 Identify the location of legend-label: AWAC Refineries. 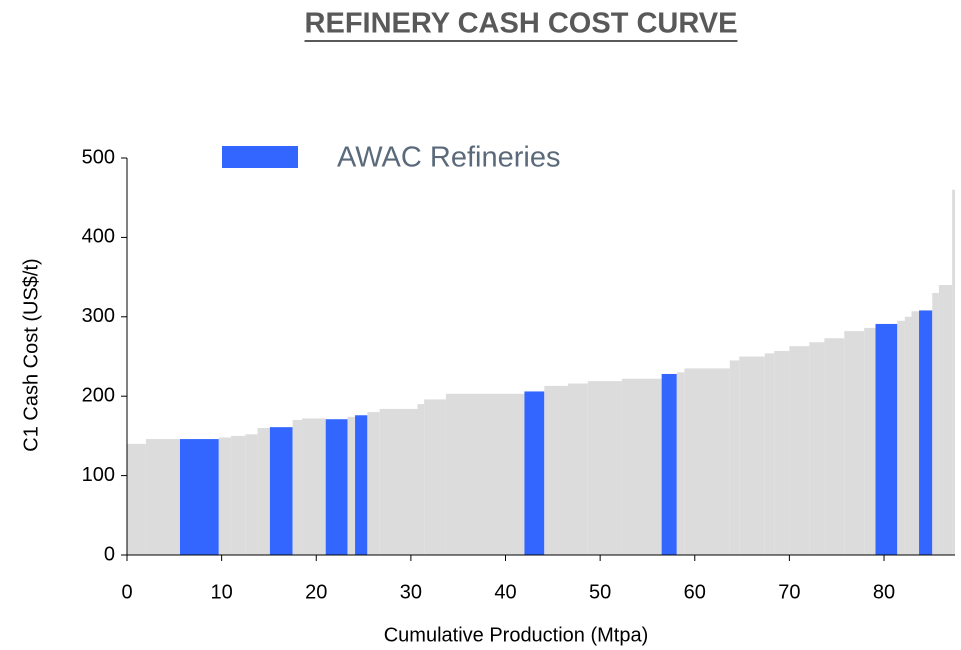
(448, 158).